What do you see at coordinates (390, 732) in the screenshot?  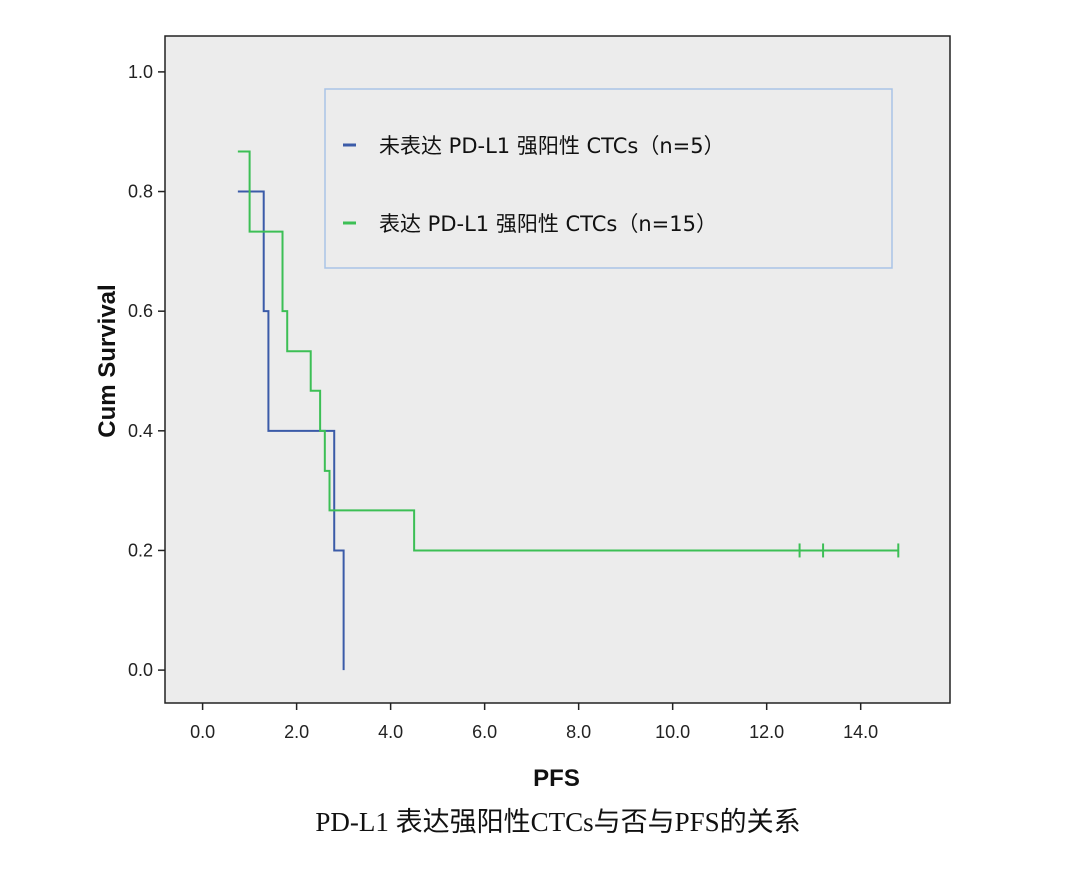 I see `x-tick-label: 4.0` at bounding box center [390, 732].